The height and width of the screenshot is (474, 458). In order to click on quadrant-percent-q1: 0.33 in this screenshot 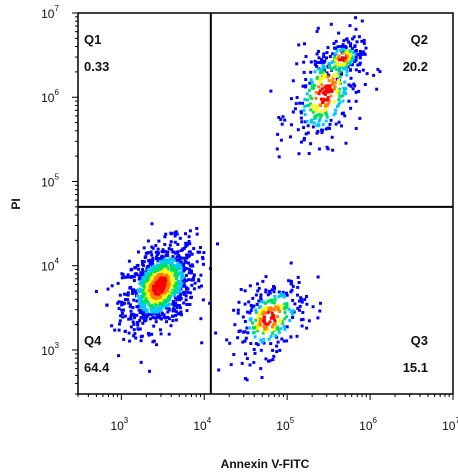, I will do `click(96, 66)`.